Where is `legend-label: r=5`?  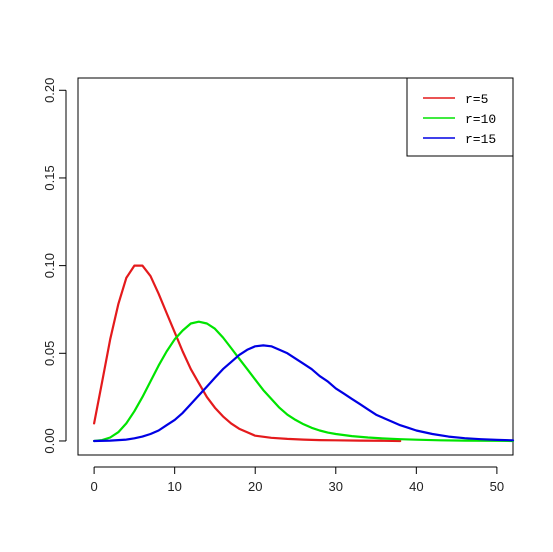 legend-label: r=5 is located at coordinates (476, 99).